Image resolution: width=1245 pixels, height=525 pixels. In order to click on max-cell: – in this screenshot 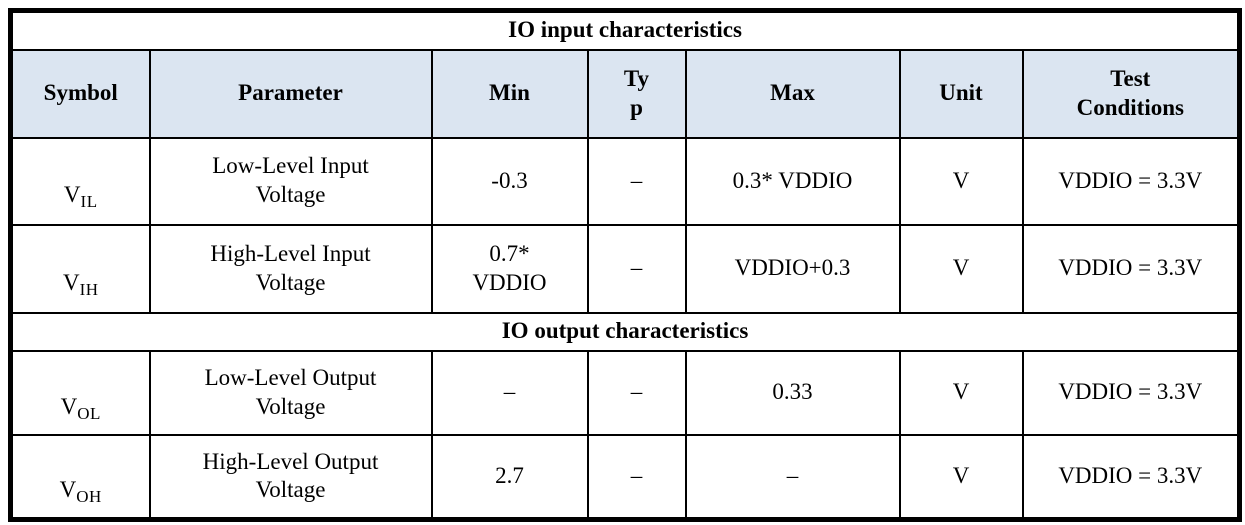, I will do `click(792, 477)`.